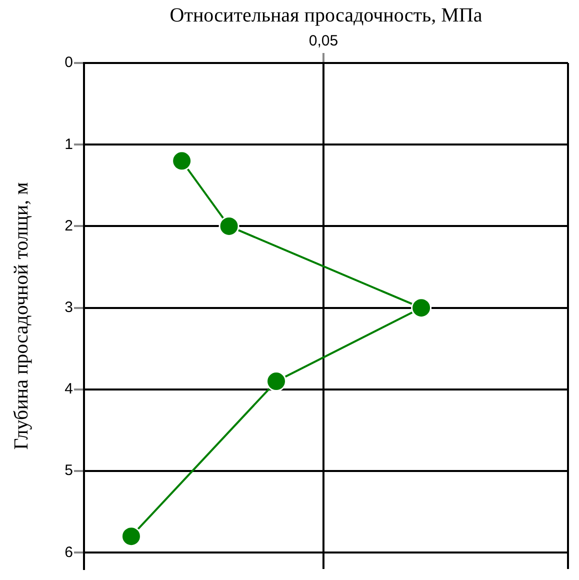  I want to click on y-axis-title: Глубина просадочной толщи, м, so click(21, 316).